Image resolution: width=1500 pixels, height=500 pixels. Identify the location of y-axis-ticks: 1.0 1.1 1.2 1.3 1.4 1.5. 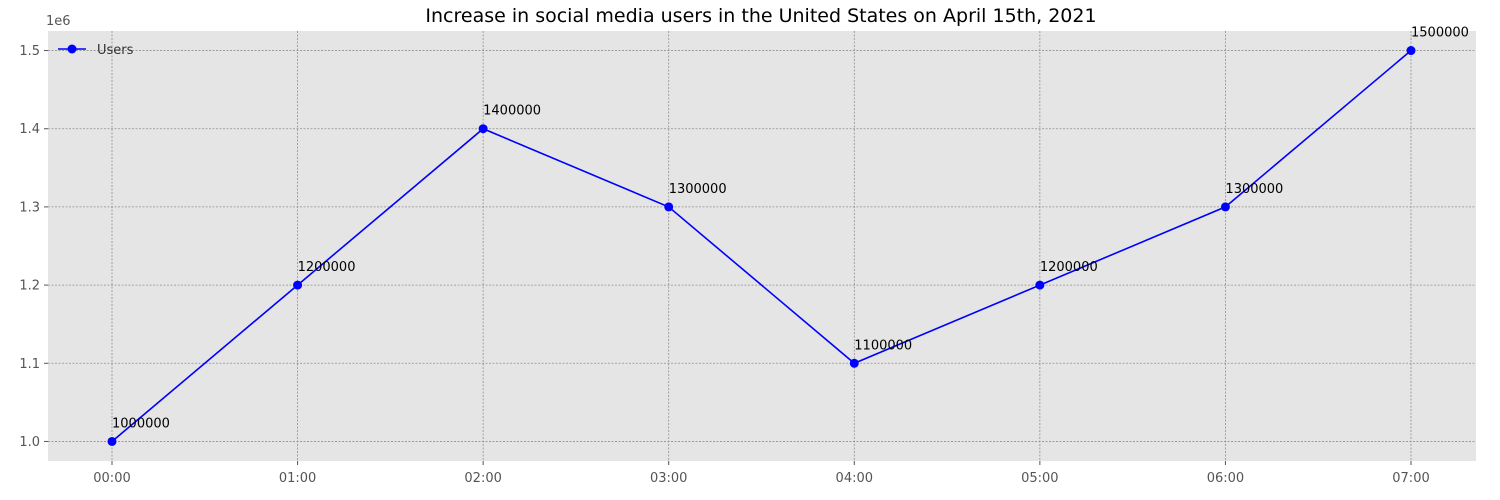
(33, 247).